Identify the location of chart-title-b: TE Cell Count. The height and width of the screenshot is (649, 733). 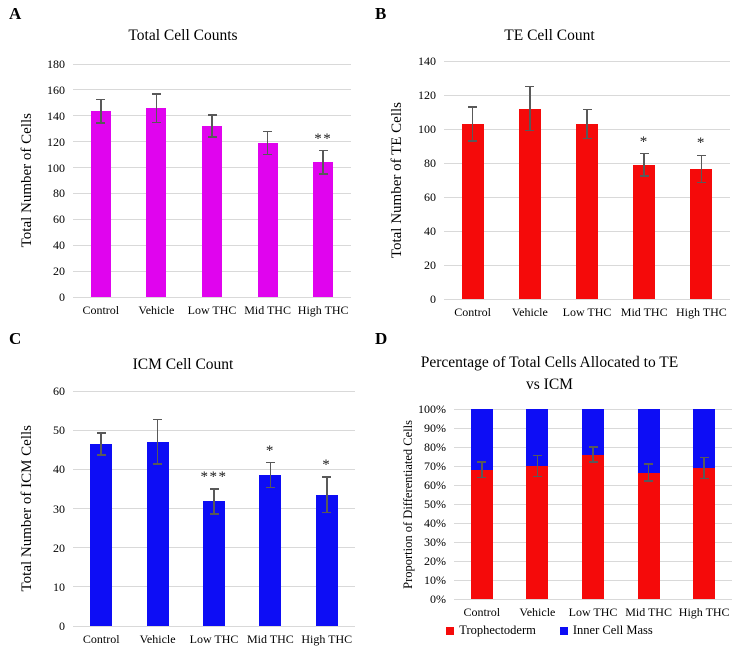
(549, 35).